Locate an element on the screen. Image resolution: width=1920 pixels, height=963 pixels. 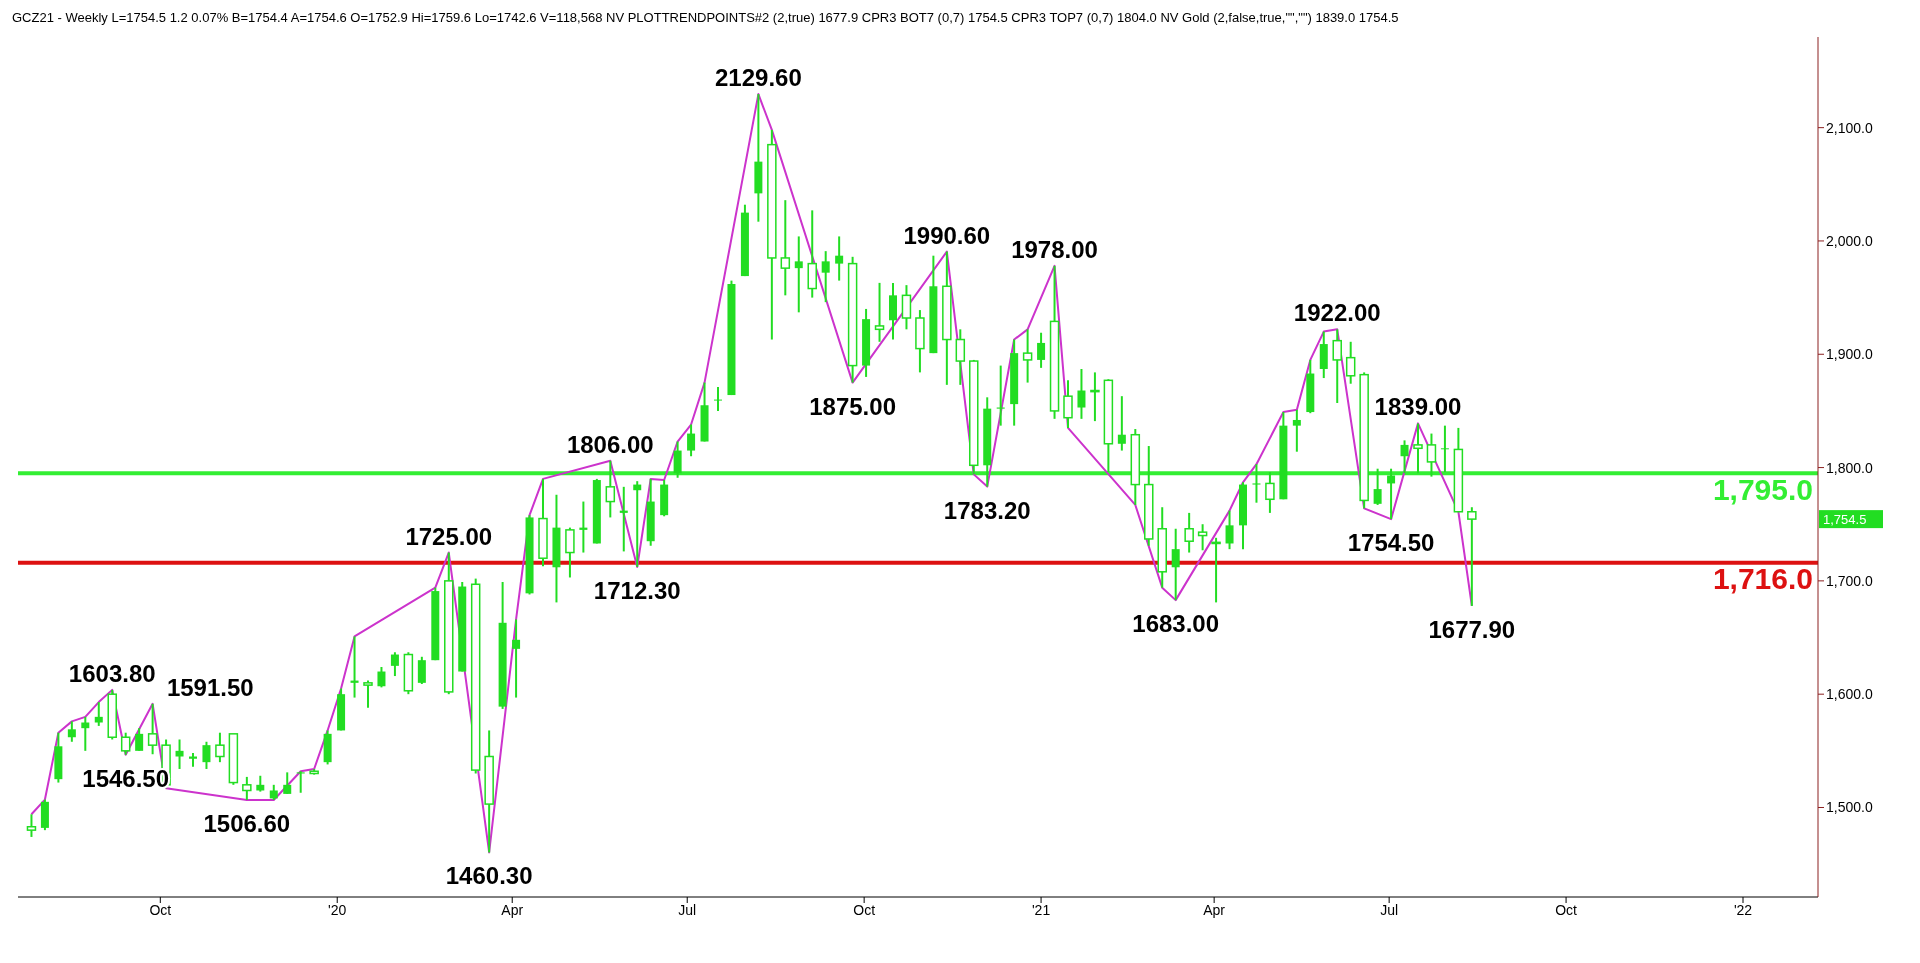
x-tick-label: '20 is located at coordinates (337, 909).